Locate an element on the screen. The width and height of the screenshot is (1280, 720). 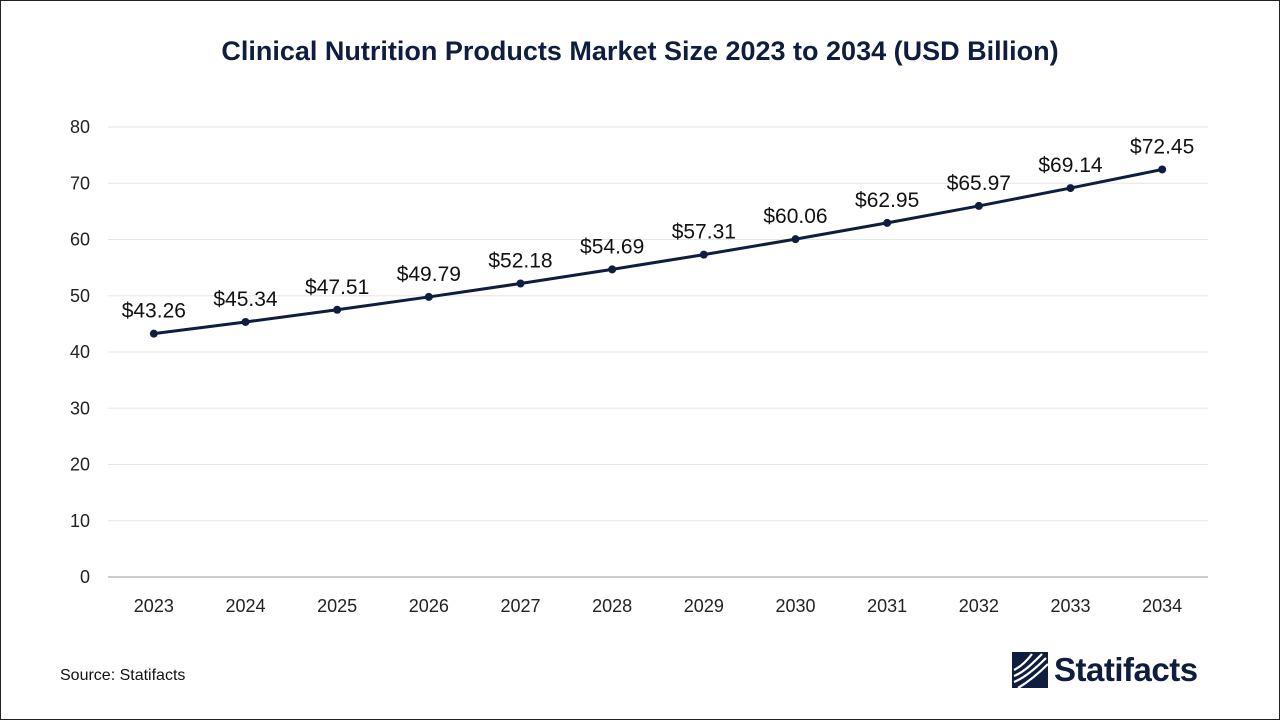
y-tick-label: 50 is located at coordinates (80, 296).